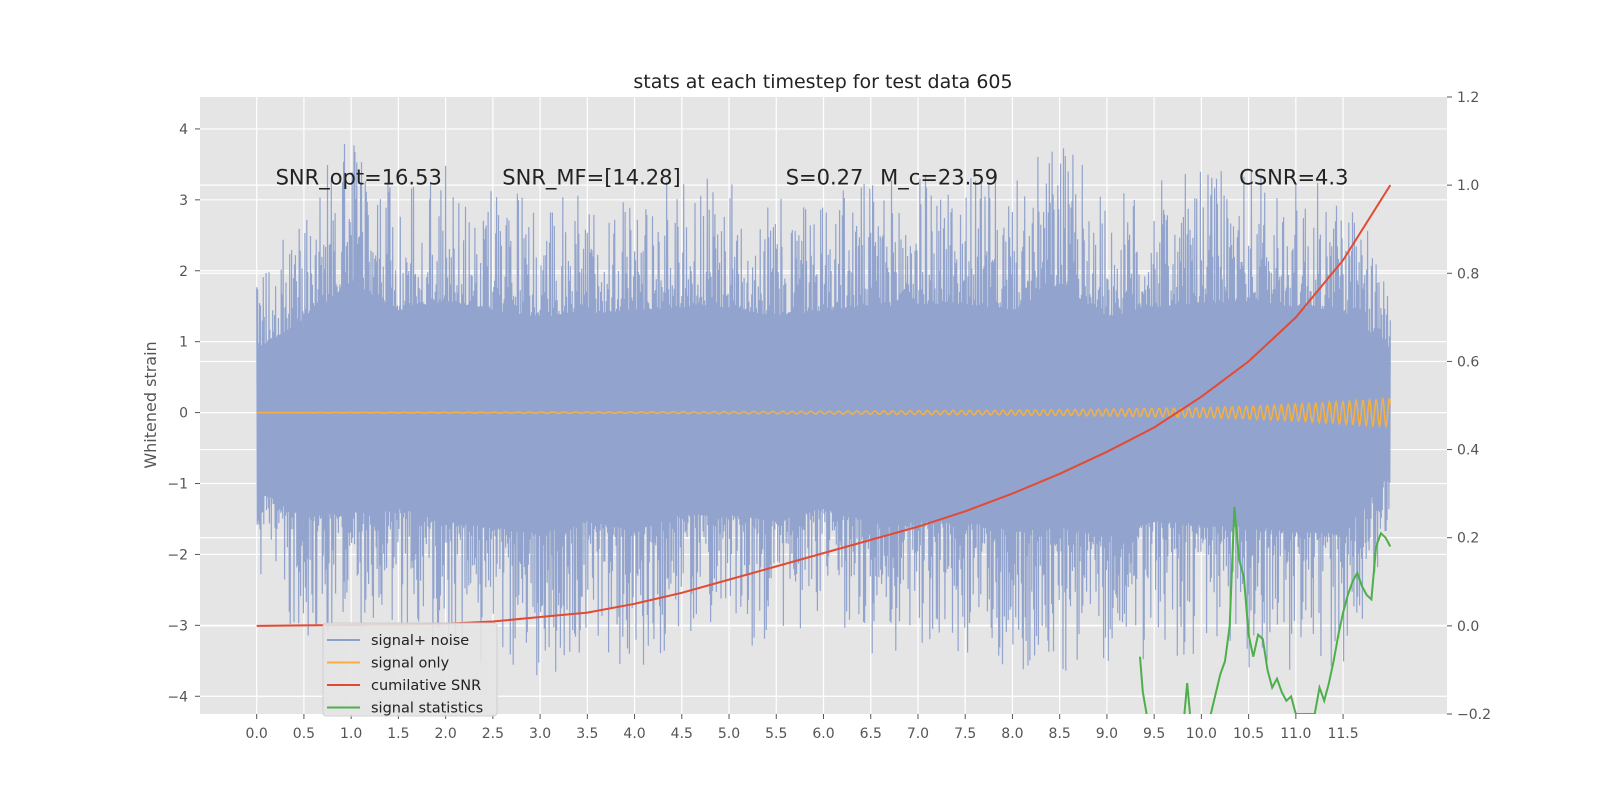  What do you see at coordinates (183, 343) in the screenshot?
I see `y-tick-label: 1` at bounding box center [183, 343].